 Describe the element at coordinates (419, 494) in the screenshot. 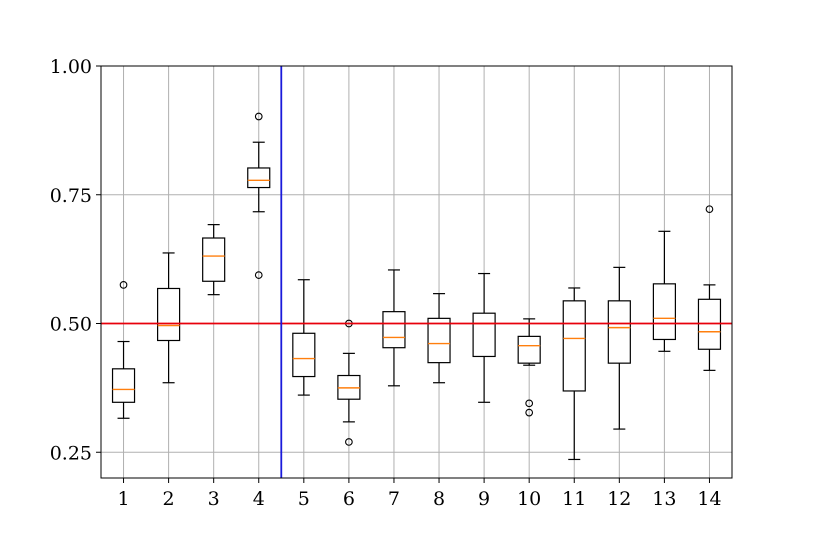

I see `x-axis: 1 2 3 4 5 6 7 8 9 10 11 12 13 14` at that location.